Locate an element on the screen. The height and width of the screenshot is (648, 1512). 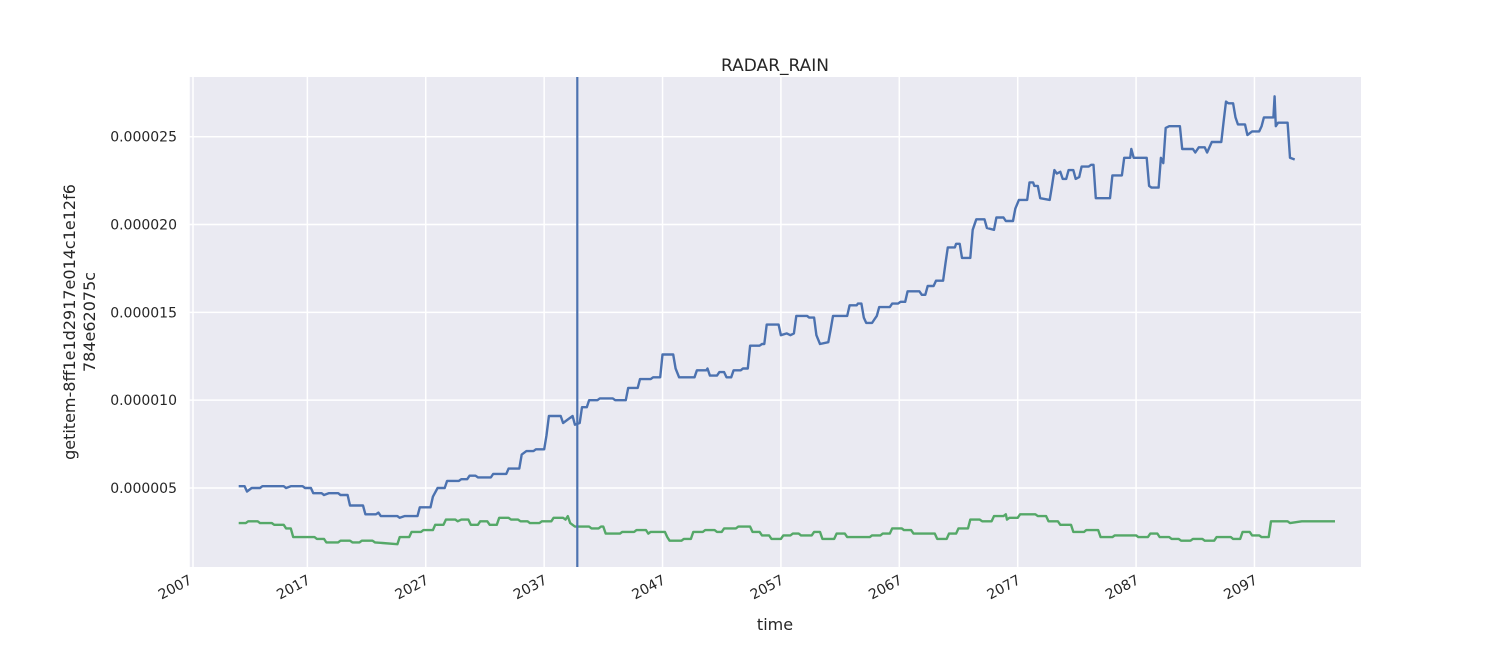
y-axis-title-line-2: 784e62075c is located at coordinates (89, 322).